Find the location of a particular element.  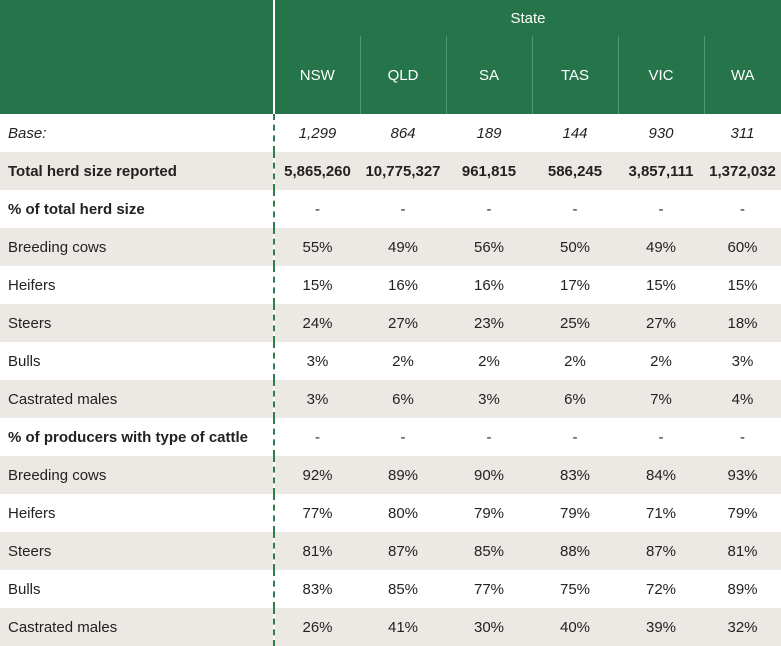

cell-value: 25% is located at coordinates (575, 323).